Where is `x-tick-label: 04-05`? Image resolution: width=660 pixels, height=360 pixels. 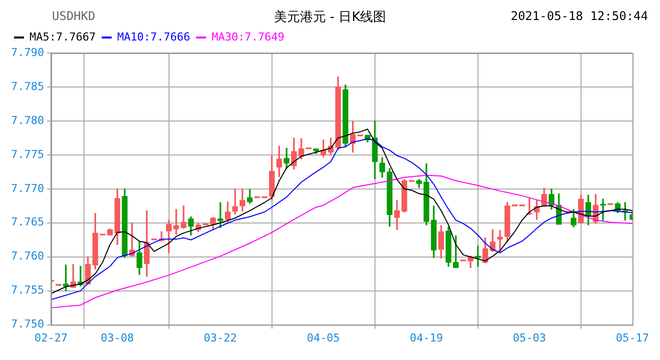 x-tick-label: 04-05 is located at coordinates (323, 337).